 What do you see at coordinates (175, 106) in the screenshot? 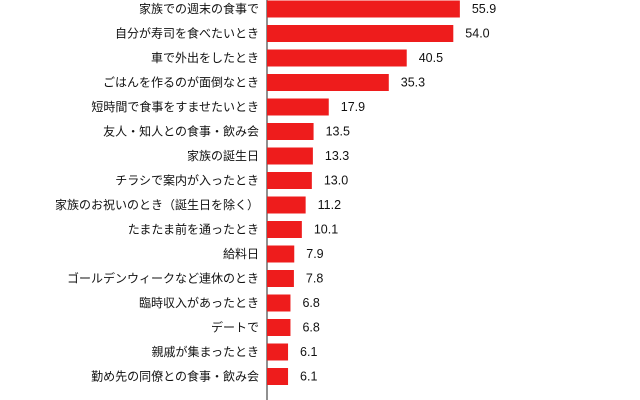
I see `category-label: 短時間で食事をすませたいとき` at bounding box center [175, 106].